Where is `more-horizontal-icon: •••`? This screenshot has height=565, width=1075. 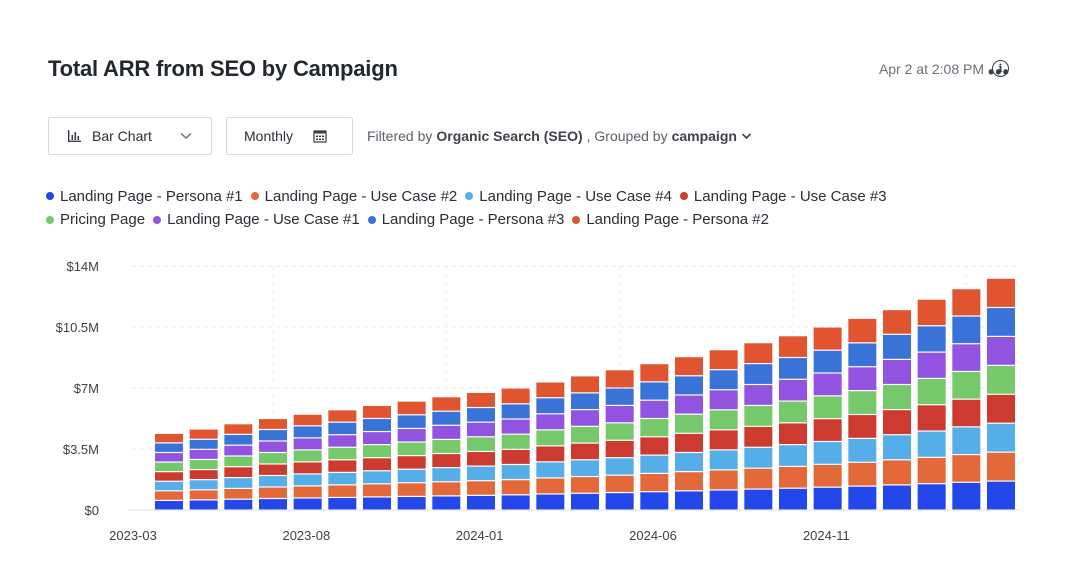 more-horizontal-icon: ••• is located at coordinates (999, 72).